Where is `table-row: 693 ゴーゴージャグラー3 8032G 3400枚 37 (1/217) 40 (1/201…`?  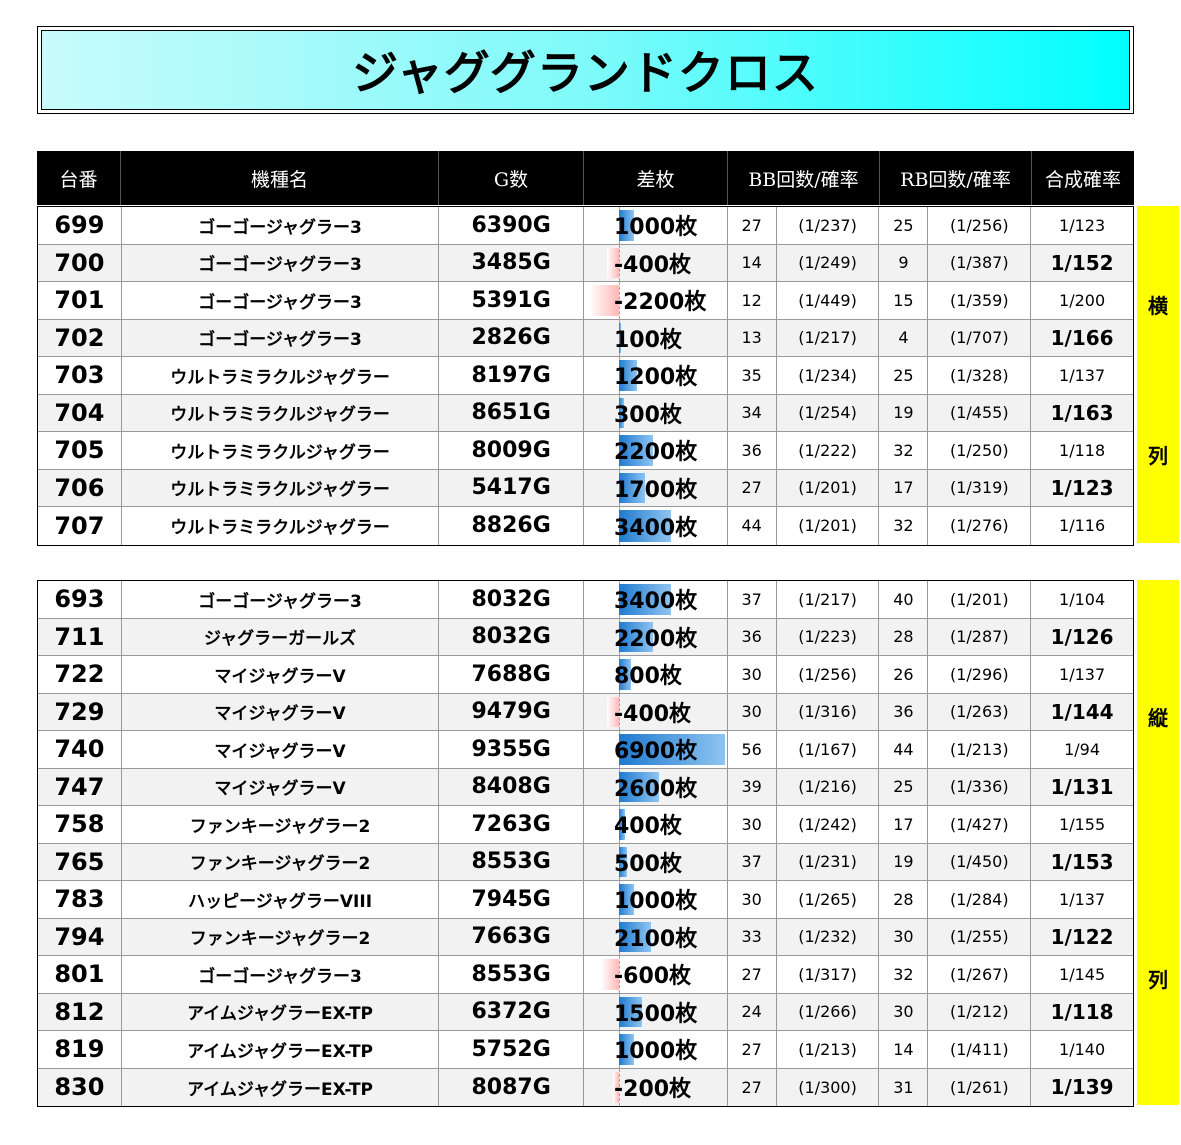
table-row: 693 ゴーゴージャグラー3 8032G 3400枚 37 (1/217) 40 (1/201… is located at coordinates (585, 600).